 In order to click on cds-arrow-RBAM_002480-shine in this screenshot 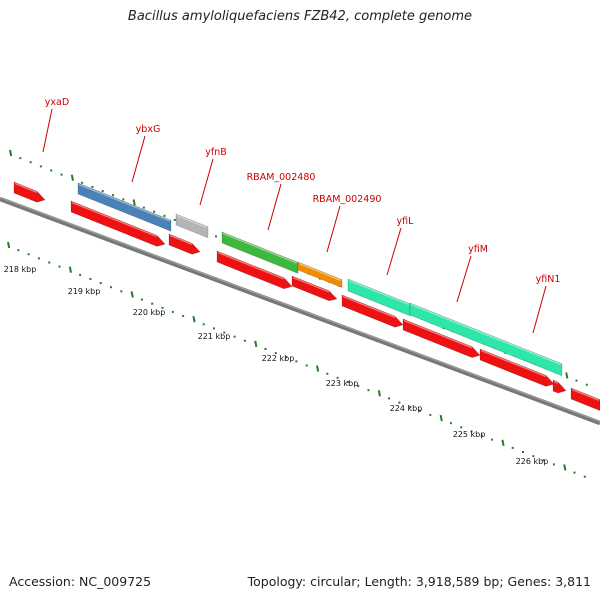, I will do `click(251, 265)`.